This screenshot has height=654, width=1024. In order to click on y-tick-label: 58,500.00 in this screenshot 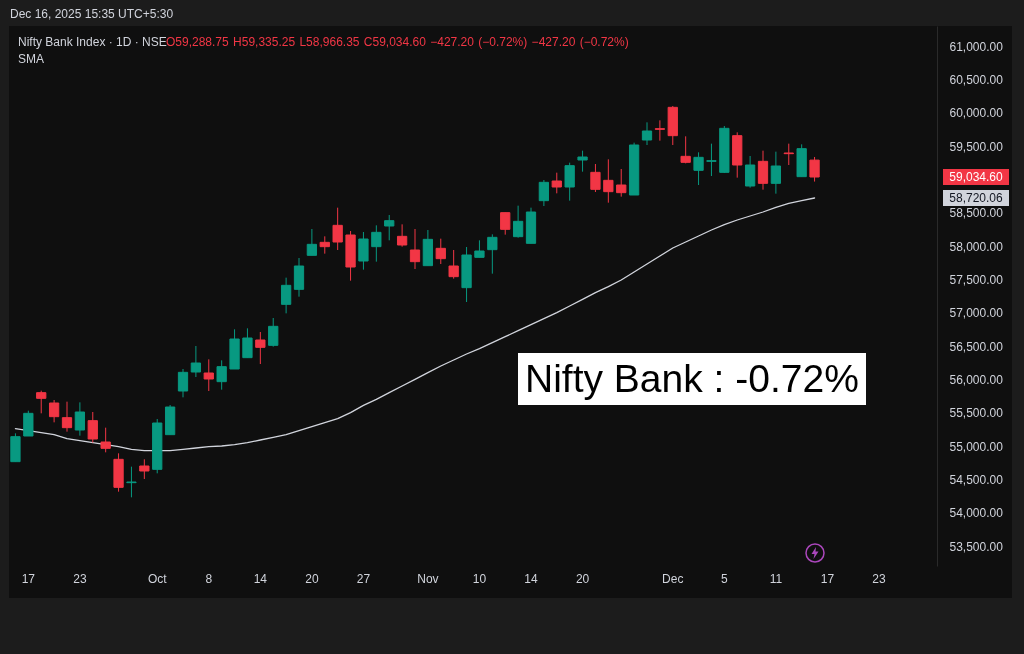, I will do `click(976, 213)`.